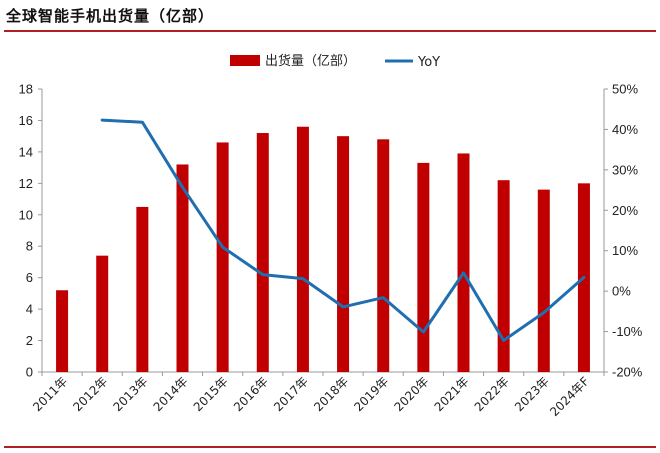 Image resolution: width=660 pixels, height=453 pixels. I want to click on x-tick-label: 2017年, so click(291, 394).